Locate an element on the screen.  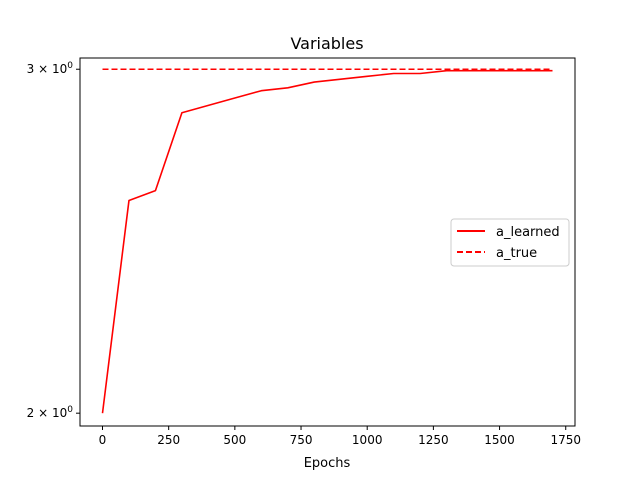
x-tick-label: 750 is located at coordinates (301, 440).